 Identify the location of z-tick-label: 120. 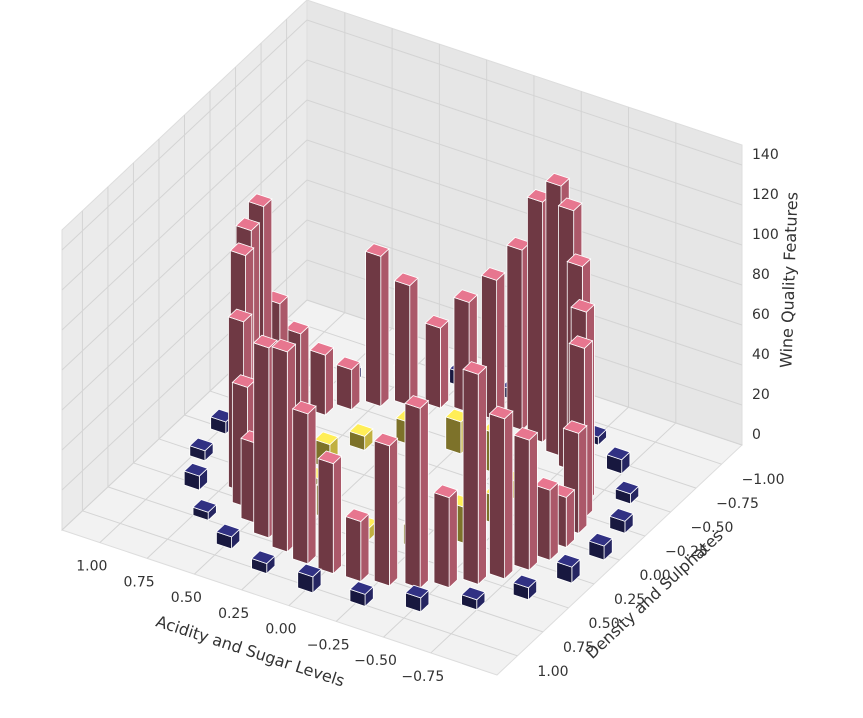
(765, 195).